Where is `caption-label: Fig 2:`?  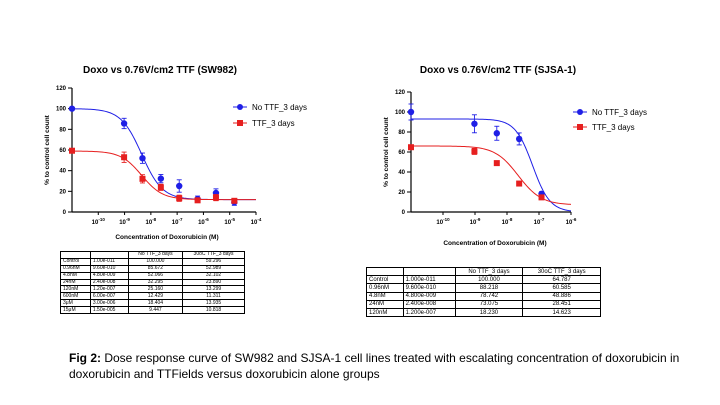
caption-label: Fig 2: is located at coordinates (85, 358).